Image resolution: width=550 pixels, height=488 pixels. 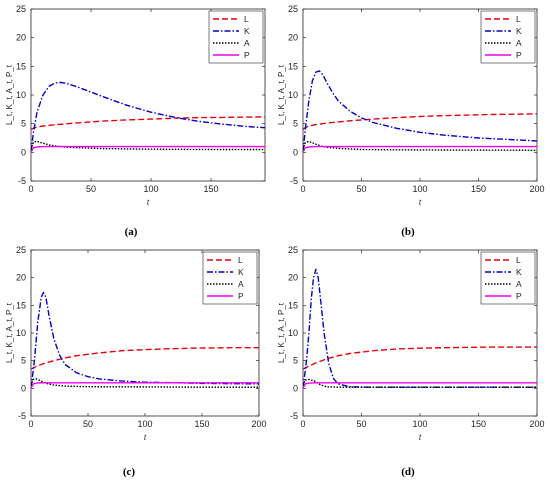 What do you see at coordinates (408, 232) in the screenshot?
I see `panel-caption: (b)` at bounding box center [408, 232].